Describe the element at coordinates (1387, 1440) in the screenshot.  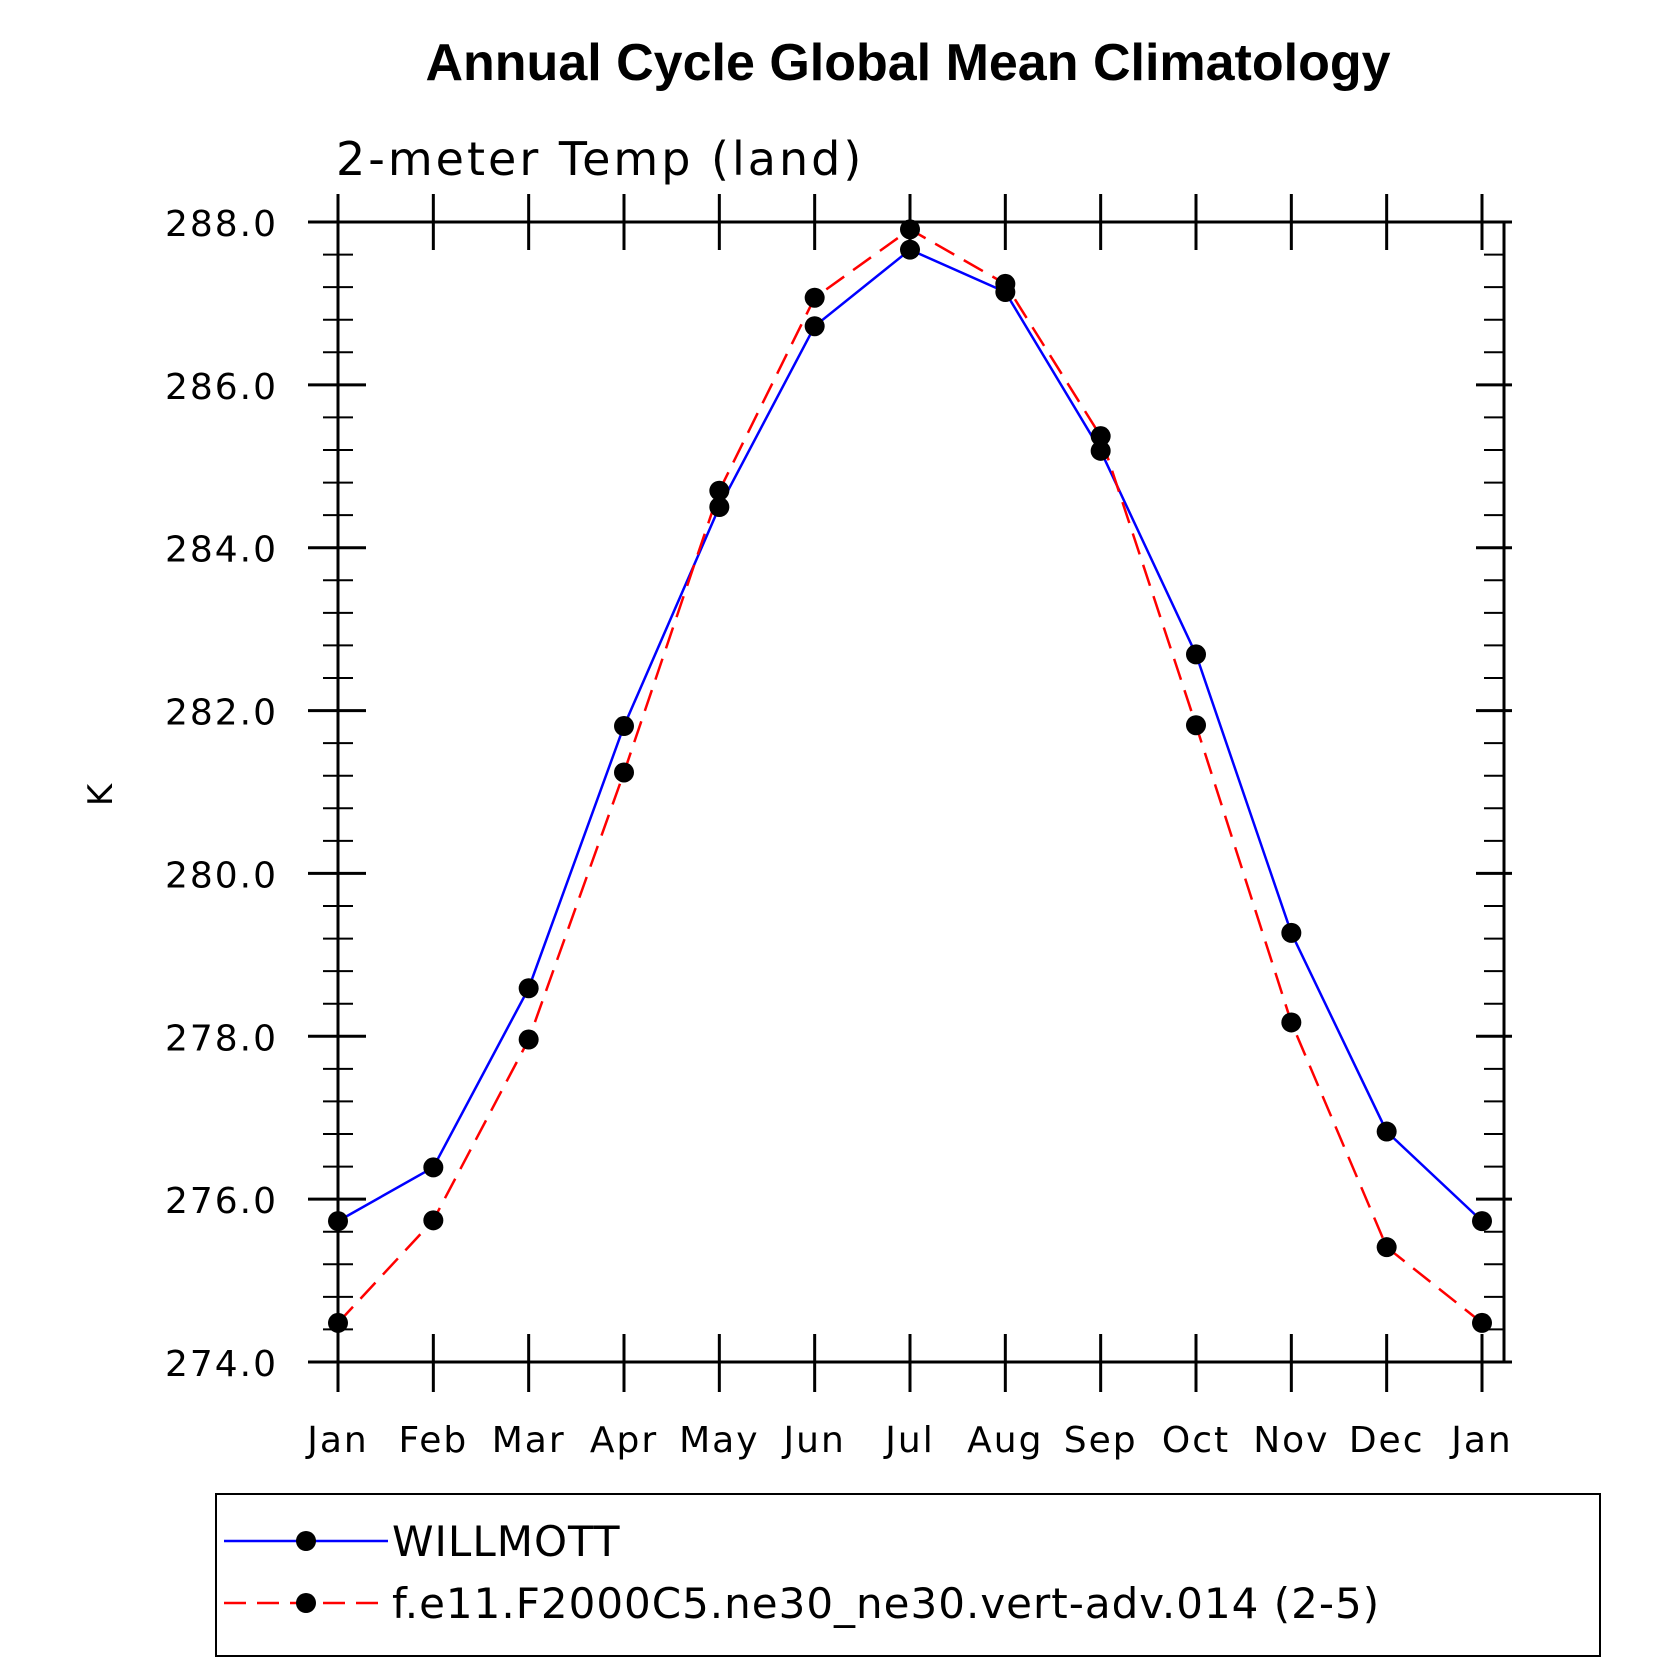
I see `x-tick-label: Dec` at that location.